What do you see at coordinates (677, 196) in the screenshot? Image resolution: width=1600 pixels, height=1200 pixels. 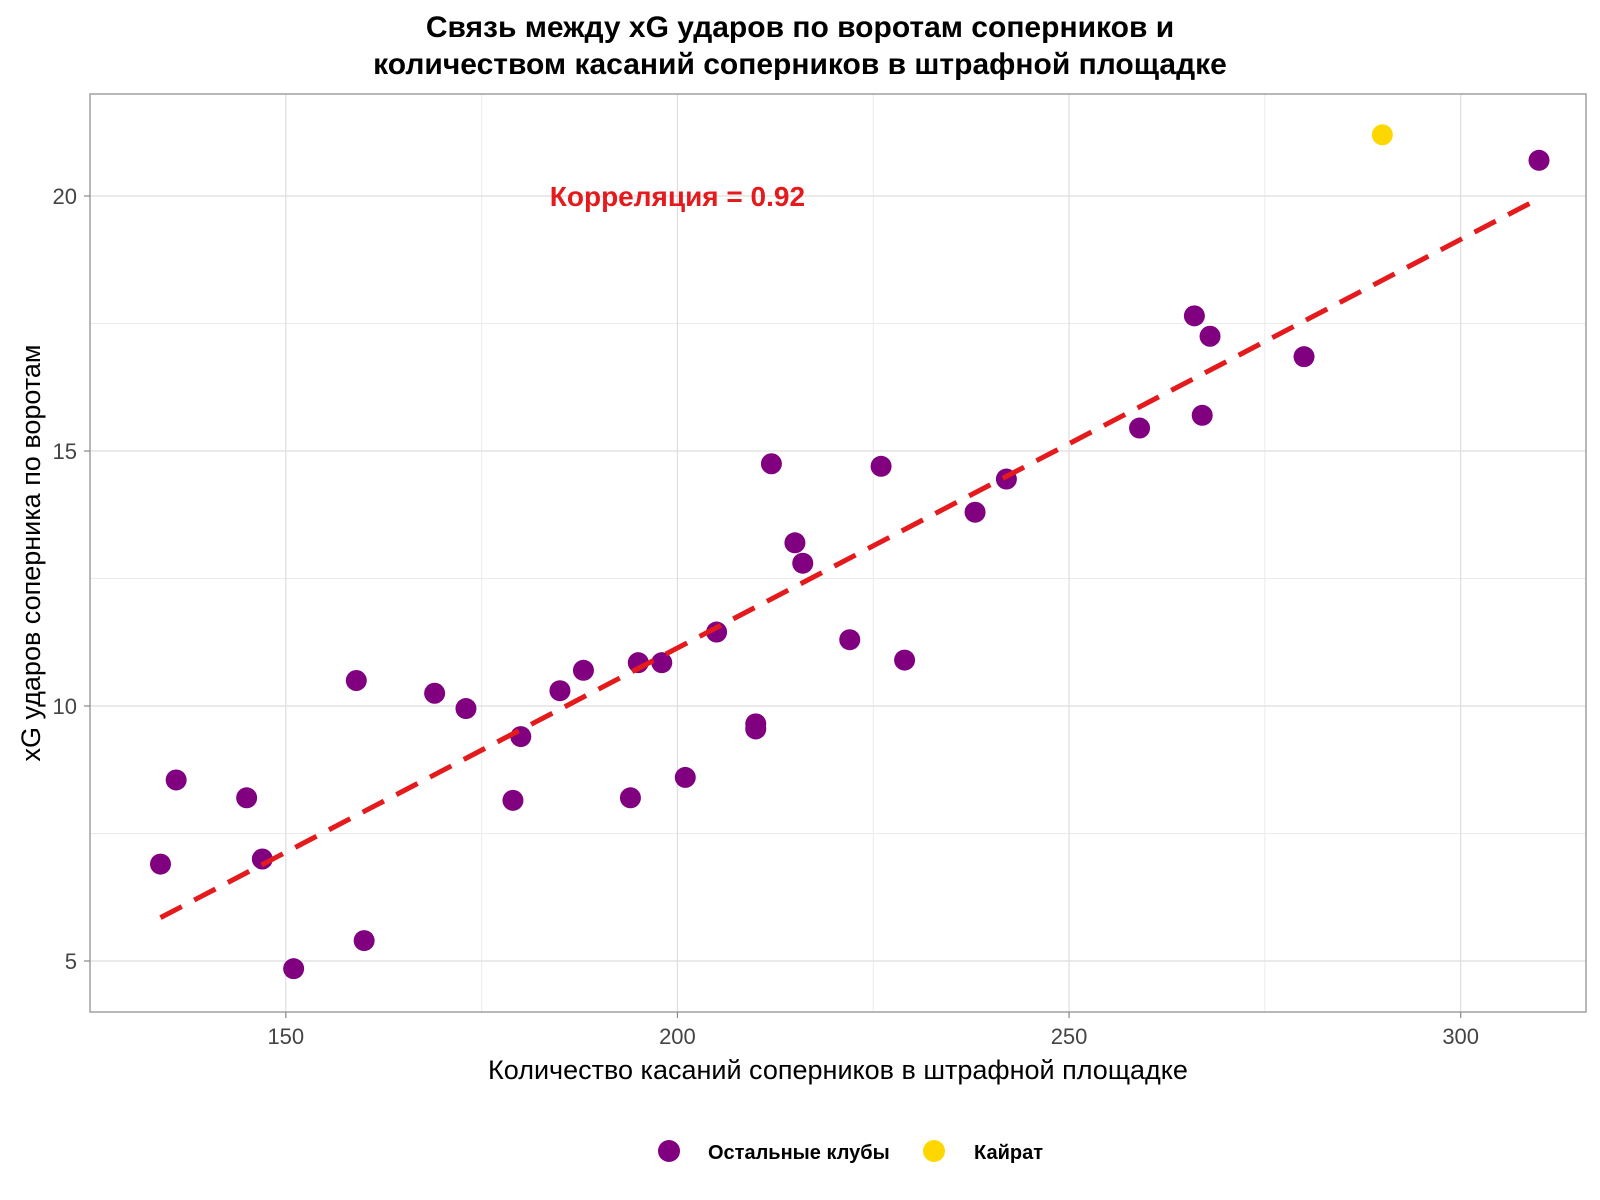 I see `correlation-annotation: Корреляция = 0.92` at bounding box center [677, 196].